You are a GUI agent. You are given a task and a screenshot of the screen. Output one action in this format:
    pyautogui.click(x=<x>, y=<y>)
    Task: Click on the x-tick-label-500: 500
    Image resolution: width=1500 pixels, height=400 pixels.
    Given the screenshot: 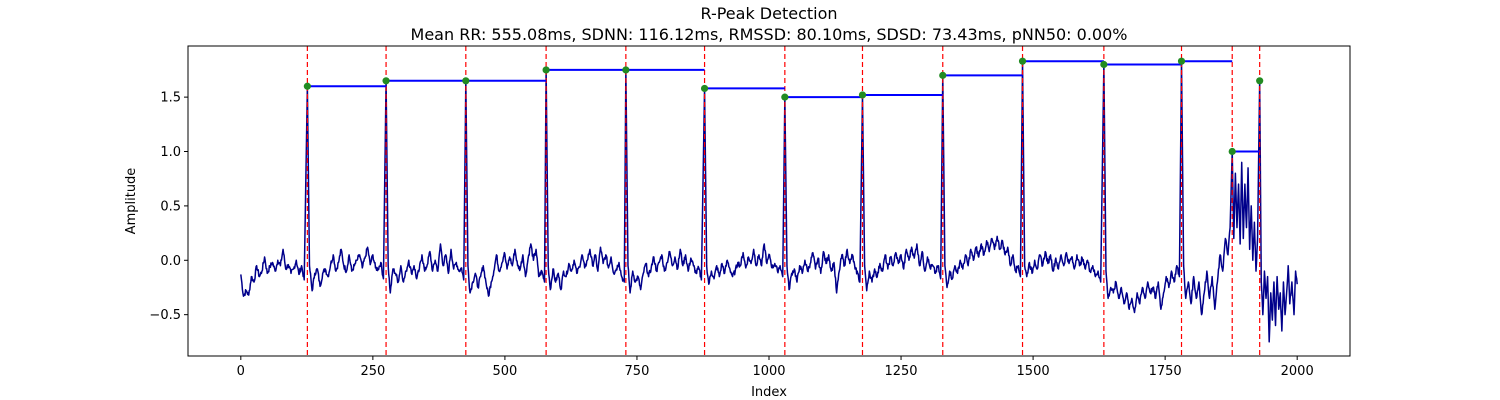 What is the action you would take?
    pyautogui.click(x=504, y=371)
    